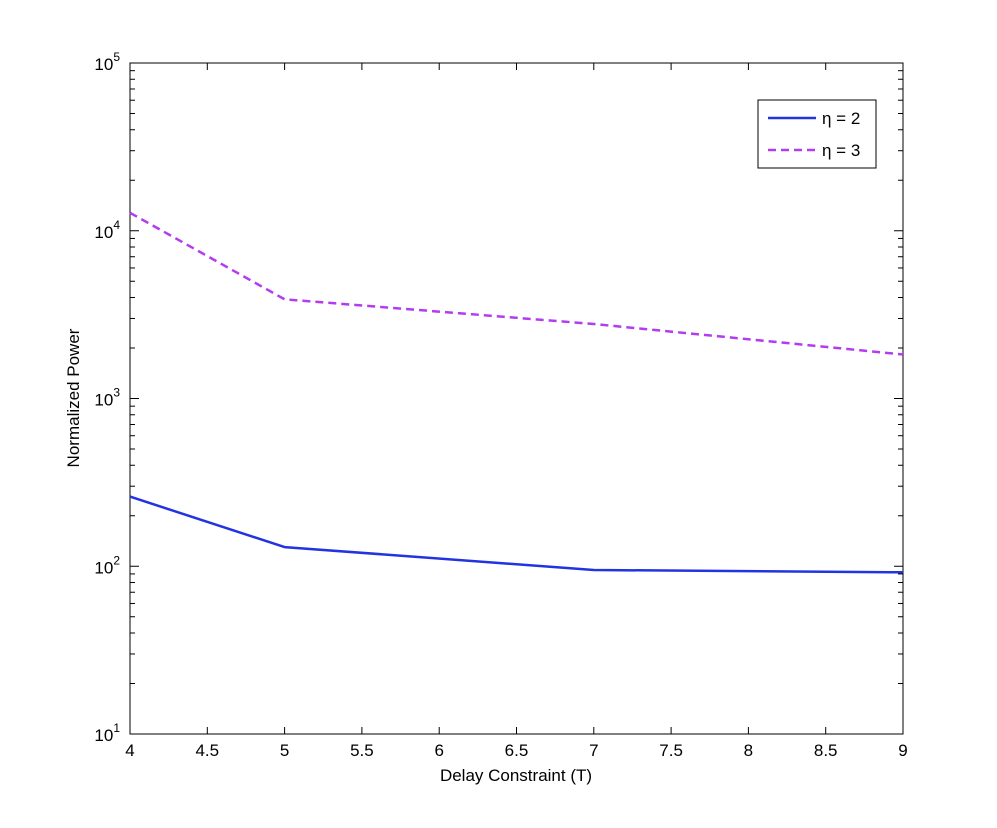  I want to click on y-tick-label: 10⁴, so click(107, 230).